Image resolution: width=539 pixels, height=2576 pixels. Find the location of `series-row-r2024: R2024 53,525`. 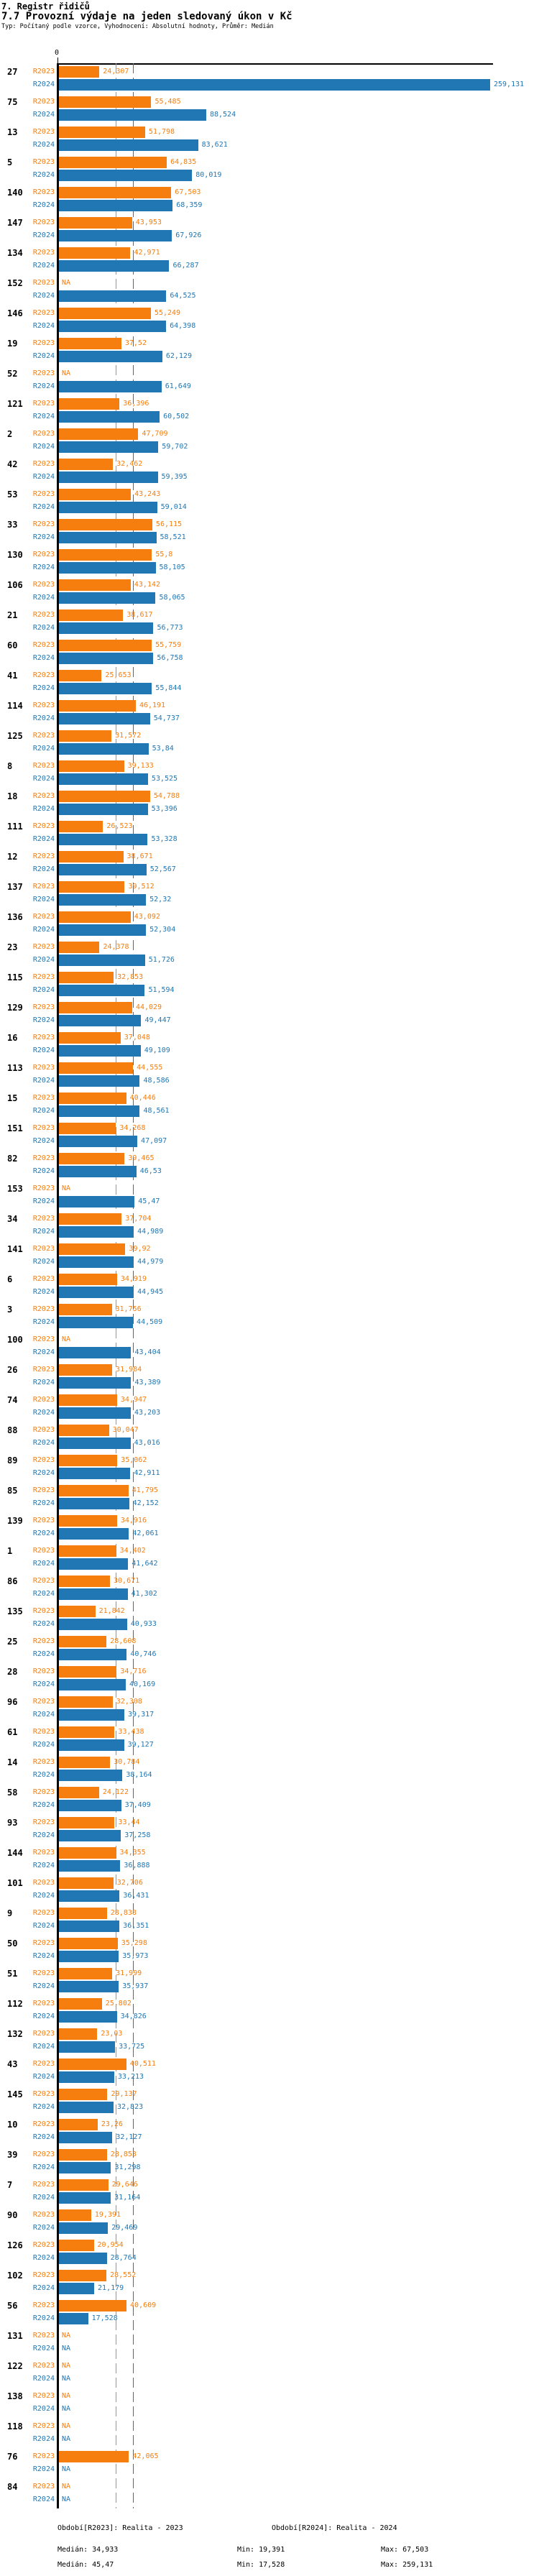

series-row-r2024: R2024 53,525 is located at coordinates (269, 779).